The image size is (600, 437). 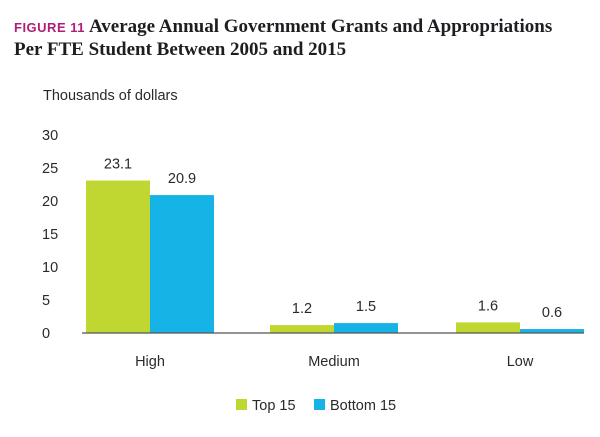 What do you see at coordinates (46, 301) in the screenshot?
I see `y-tick-label: 5` at bounding box center [46, 301].